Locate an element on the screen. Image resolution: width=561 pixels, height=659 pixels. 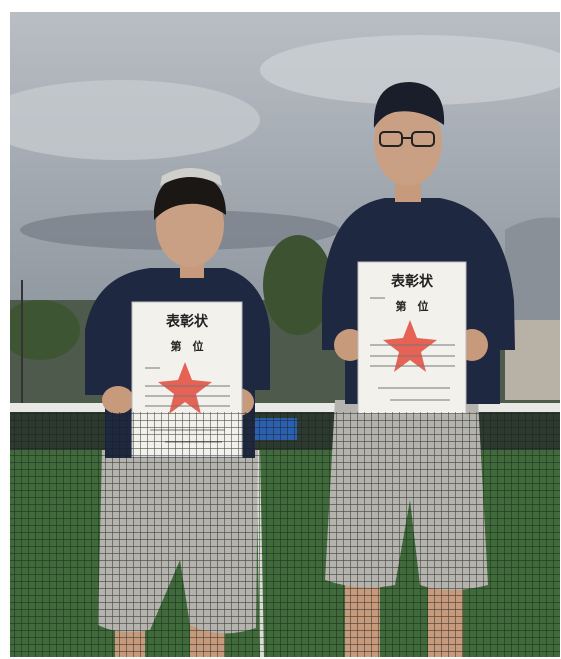
net-tape is located at coordinates (285, 407).